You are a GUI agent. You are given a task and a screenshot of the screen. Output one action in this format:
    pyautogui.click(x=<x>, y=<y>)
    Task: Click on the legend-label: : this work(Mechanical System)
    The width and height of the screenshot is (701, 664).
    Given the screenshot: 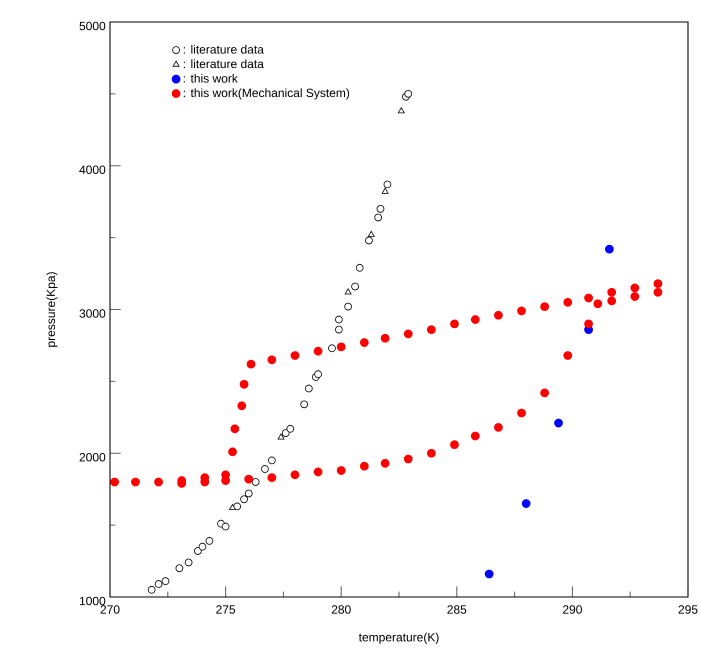 What is the action you would take?
    pyautogui.click(x=267, y=94)
    